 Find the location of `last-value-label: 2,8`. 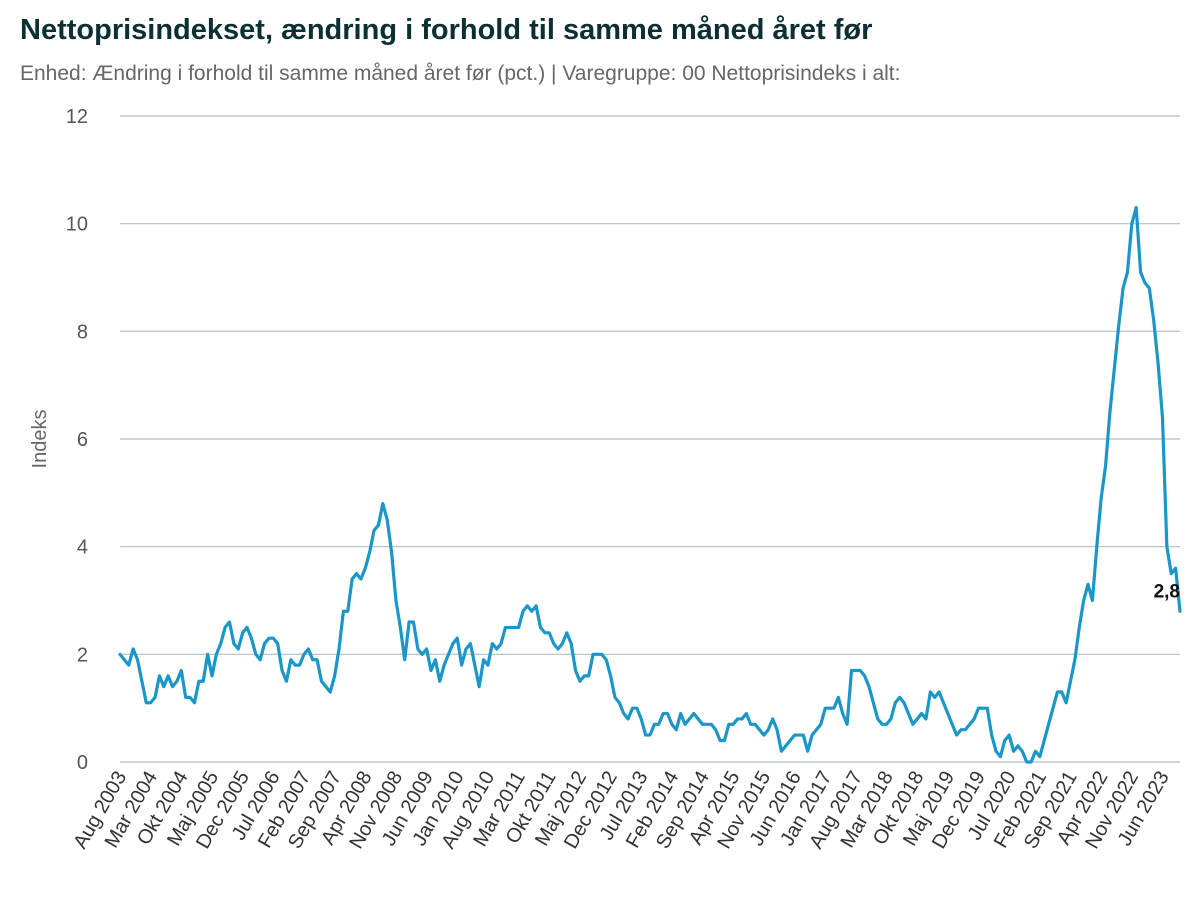

last-value-label: 2,8 is located at coordinates (1167, 591).